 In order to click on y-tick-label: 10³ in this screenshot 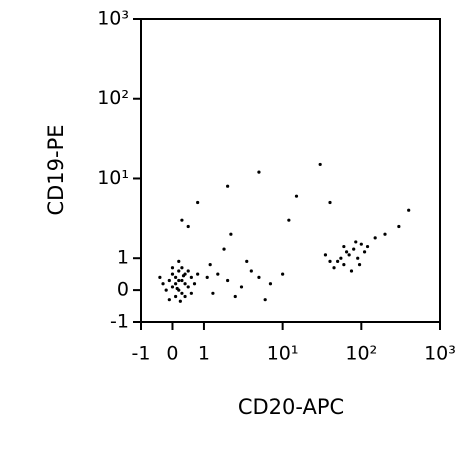, I will do `click(113, 19)`.